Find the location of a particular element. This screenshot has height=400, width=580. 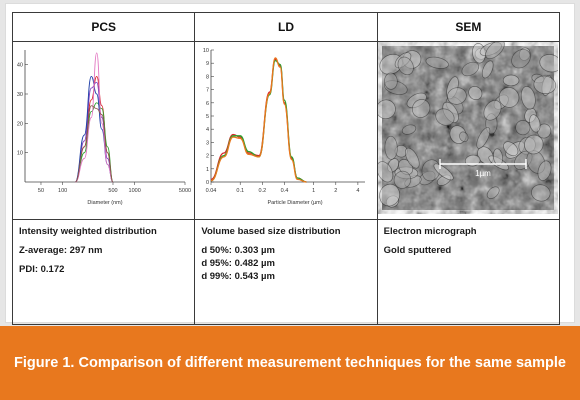

pcs-desc-line1: Intensity weighted distribution is located at coordinates (88, 231).